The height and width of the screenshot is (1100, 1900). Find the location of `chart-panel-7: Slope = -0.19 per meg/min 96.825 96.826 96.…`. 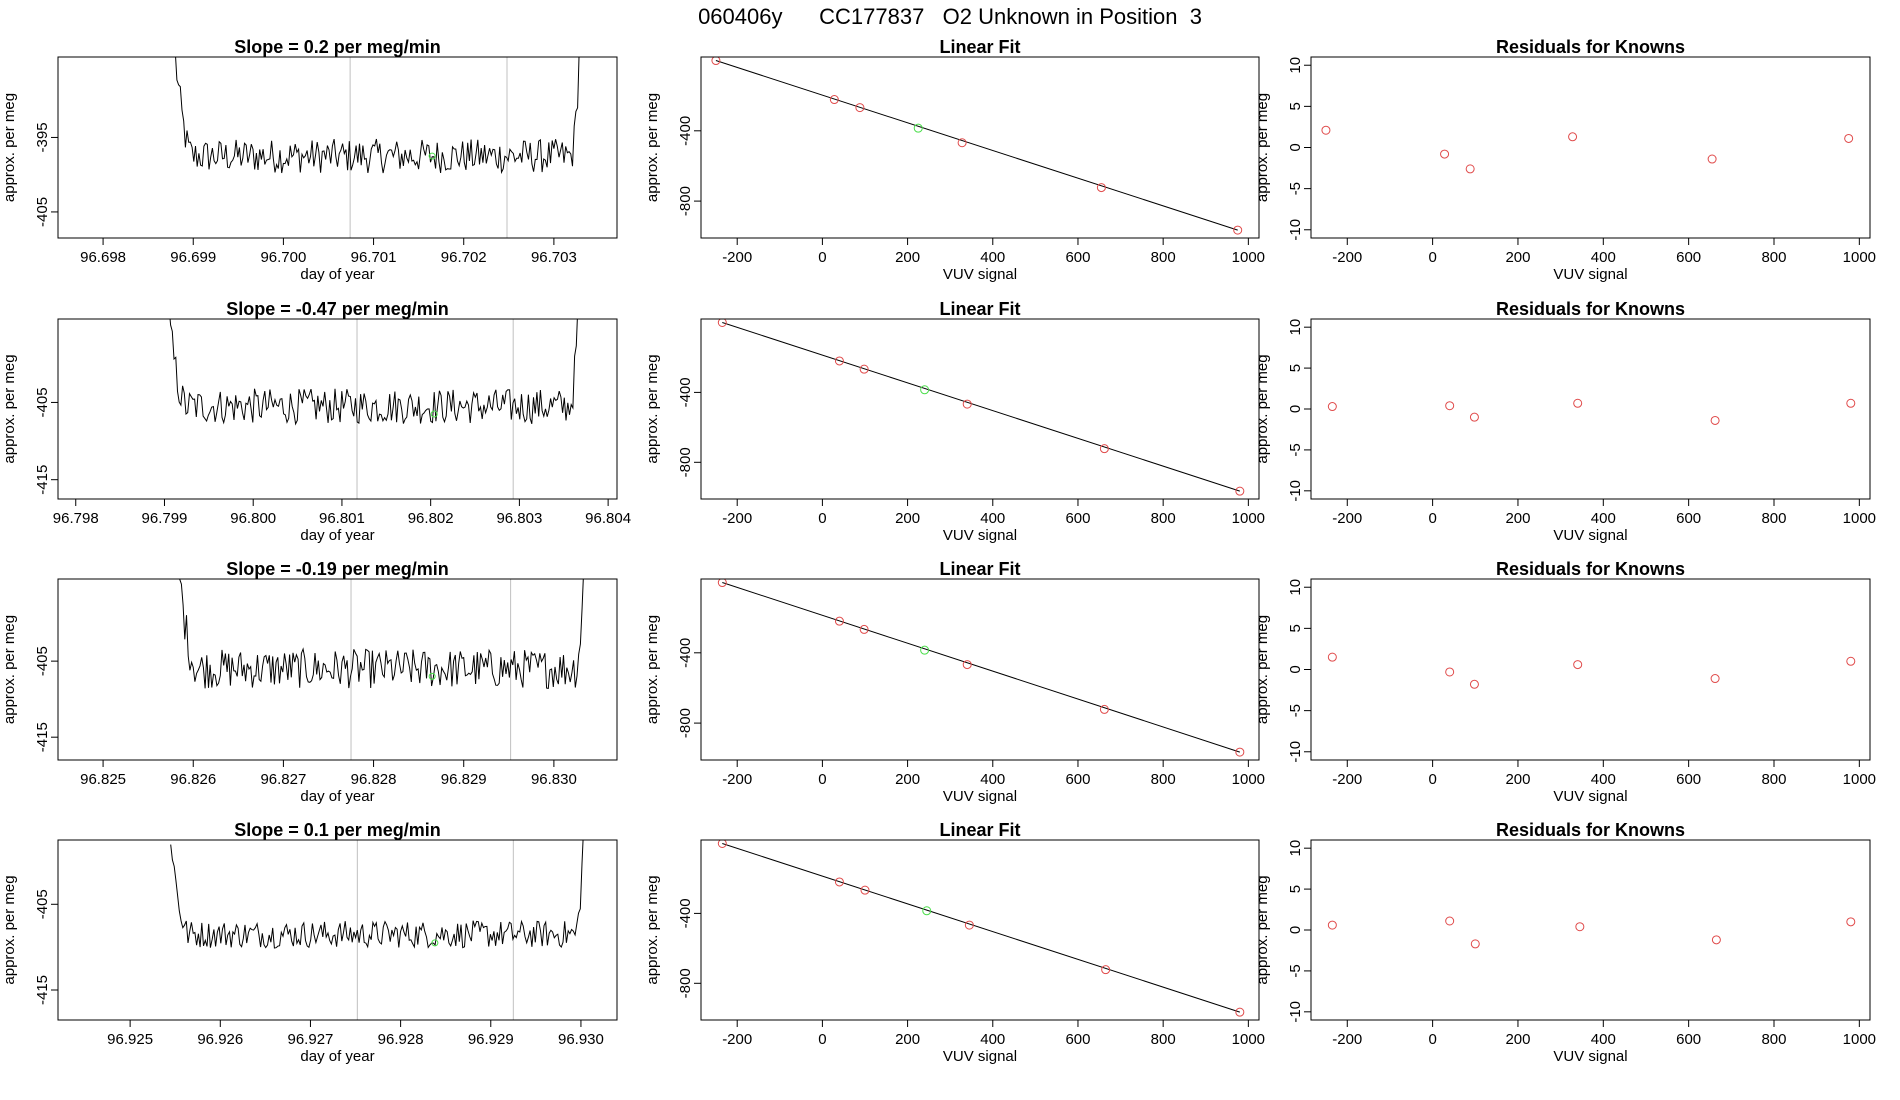

chart-panel-7: Slope = -0.19 per meg/min 96.825 96.826 96.… is located at coordinates (309, 682).